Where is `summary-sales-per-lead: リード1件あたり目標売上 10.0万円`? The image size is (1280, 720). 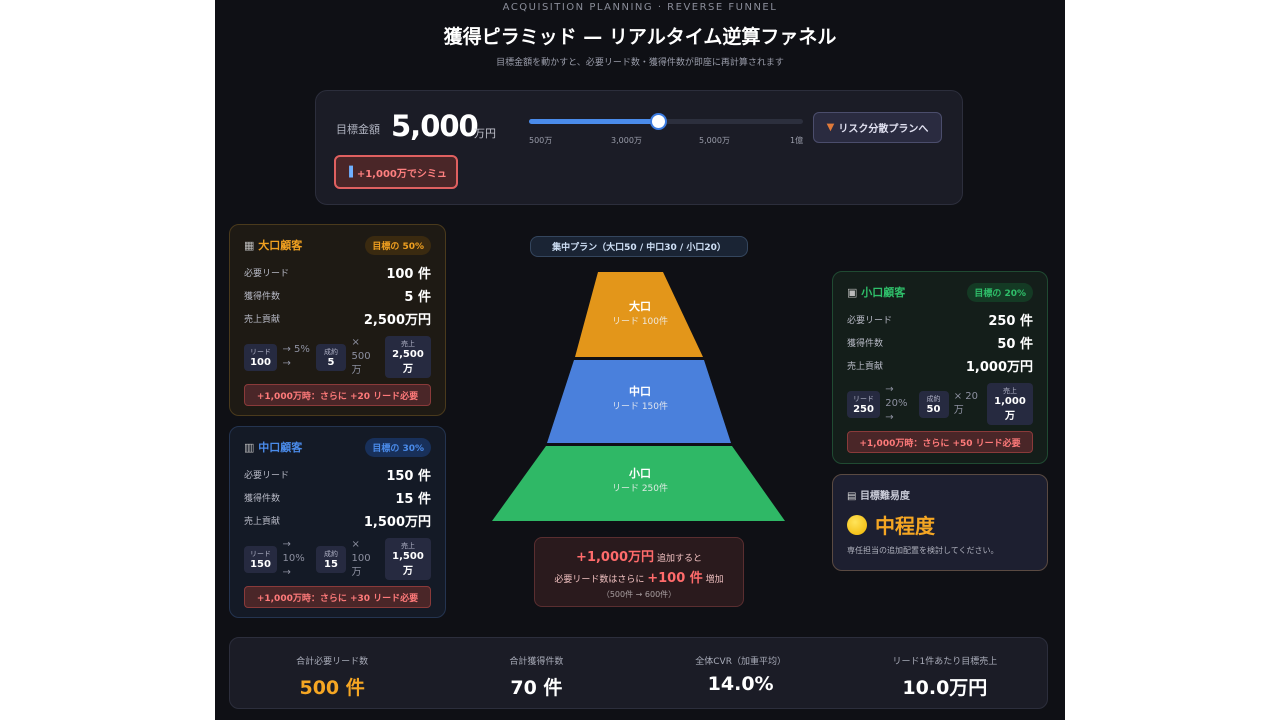
summary-sales-per-lead: リード1件あたり目標売上 10.0万円 is located at coordinates (945, 673).